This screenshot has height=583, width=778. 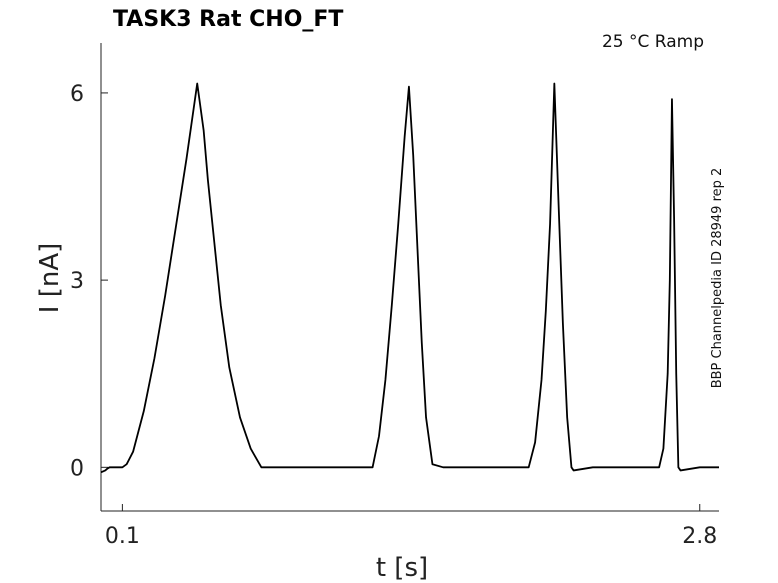 What do you see at coordinates (77, 94) in the screenshot?
I see `y-tick-label: 6` at bounding box center [77, 94].